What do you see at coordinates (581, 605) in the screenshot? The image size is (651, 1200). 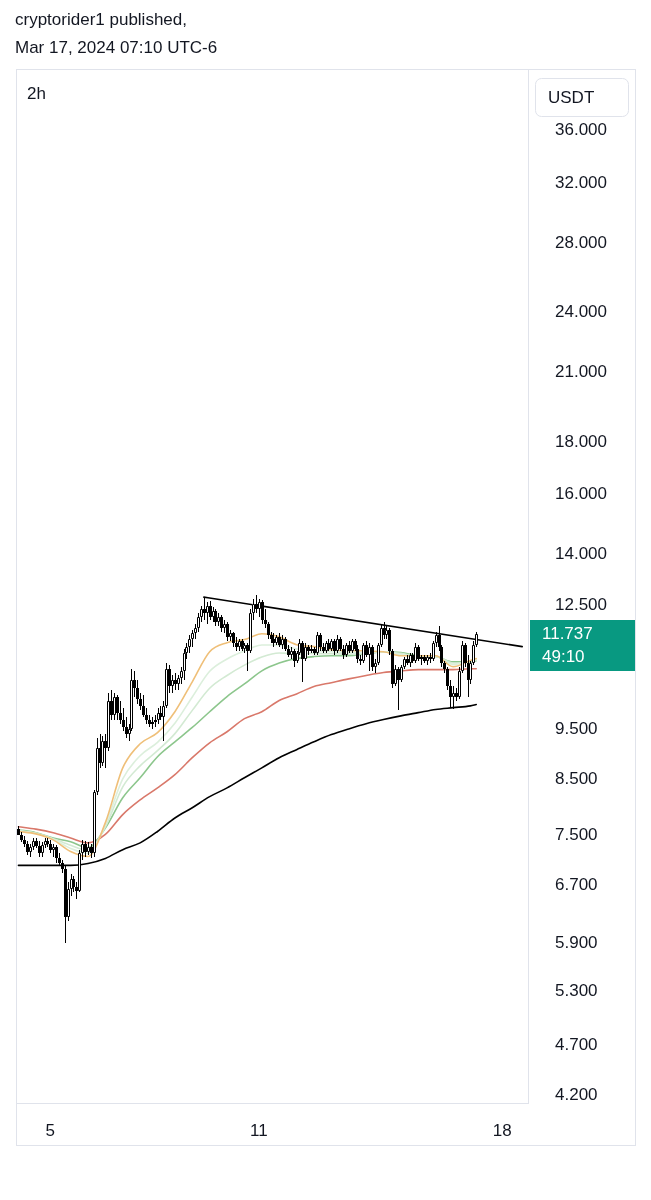 I see `y-tick-label: 12.500` at bounding box center [581, 605].